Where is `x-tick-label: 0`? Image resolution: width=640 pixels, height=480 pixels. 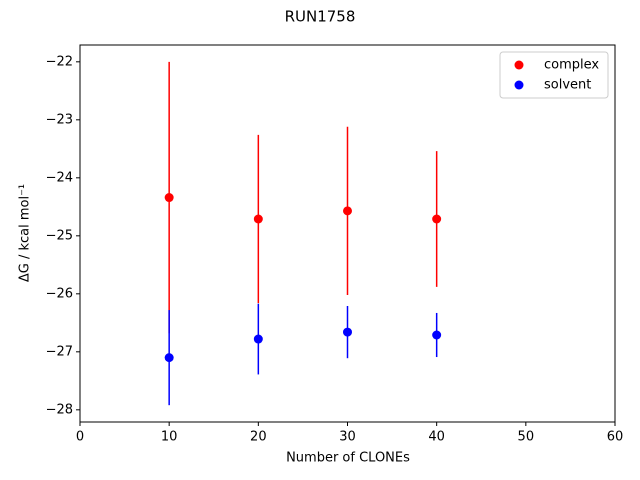 x-tick-label: 0 is located at coordinates (80, 437).